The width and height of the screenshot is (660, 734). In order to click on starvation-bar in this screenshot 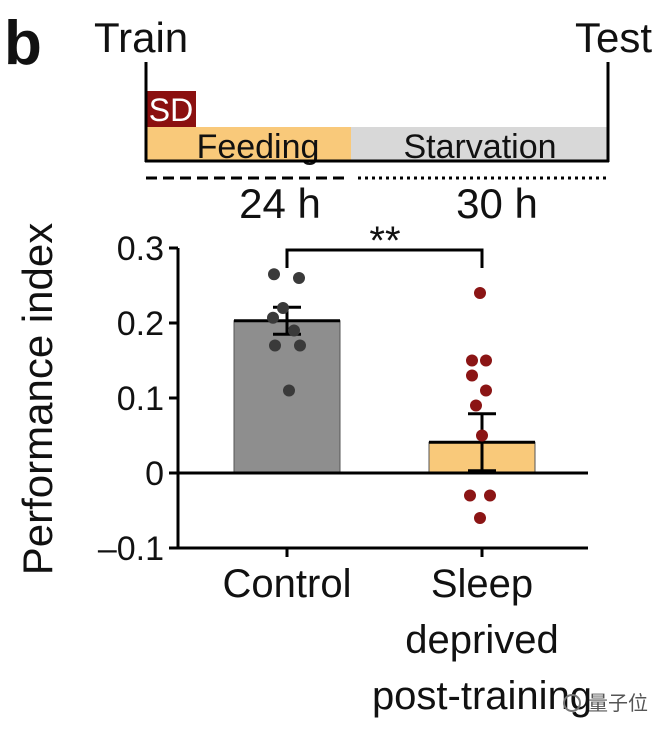, I will do `click(479, 143)`.